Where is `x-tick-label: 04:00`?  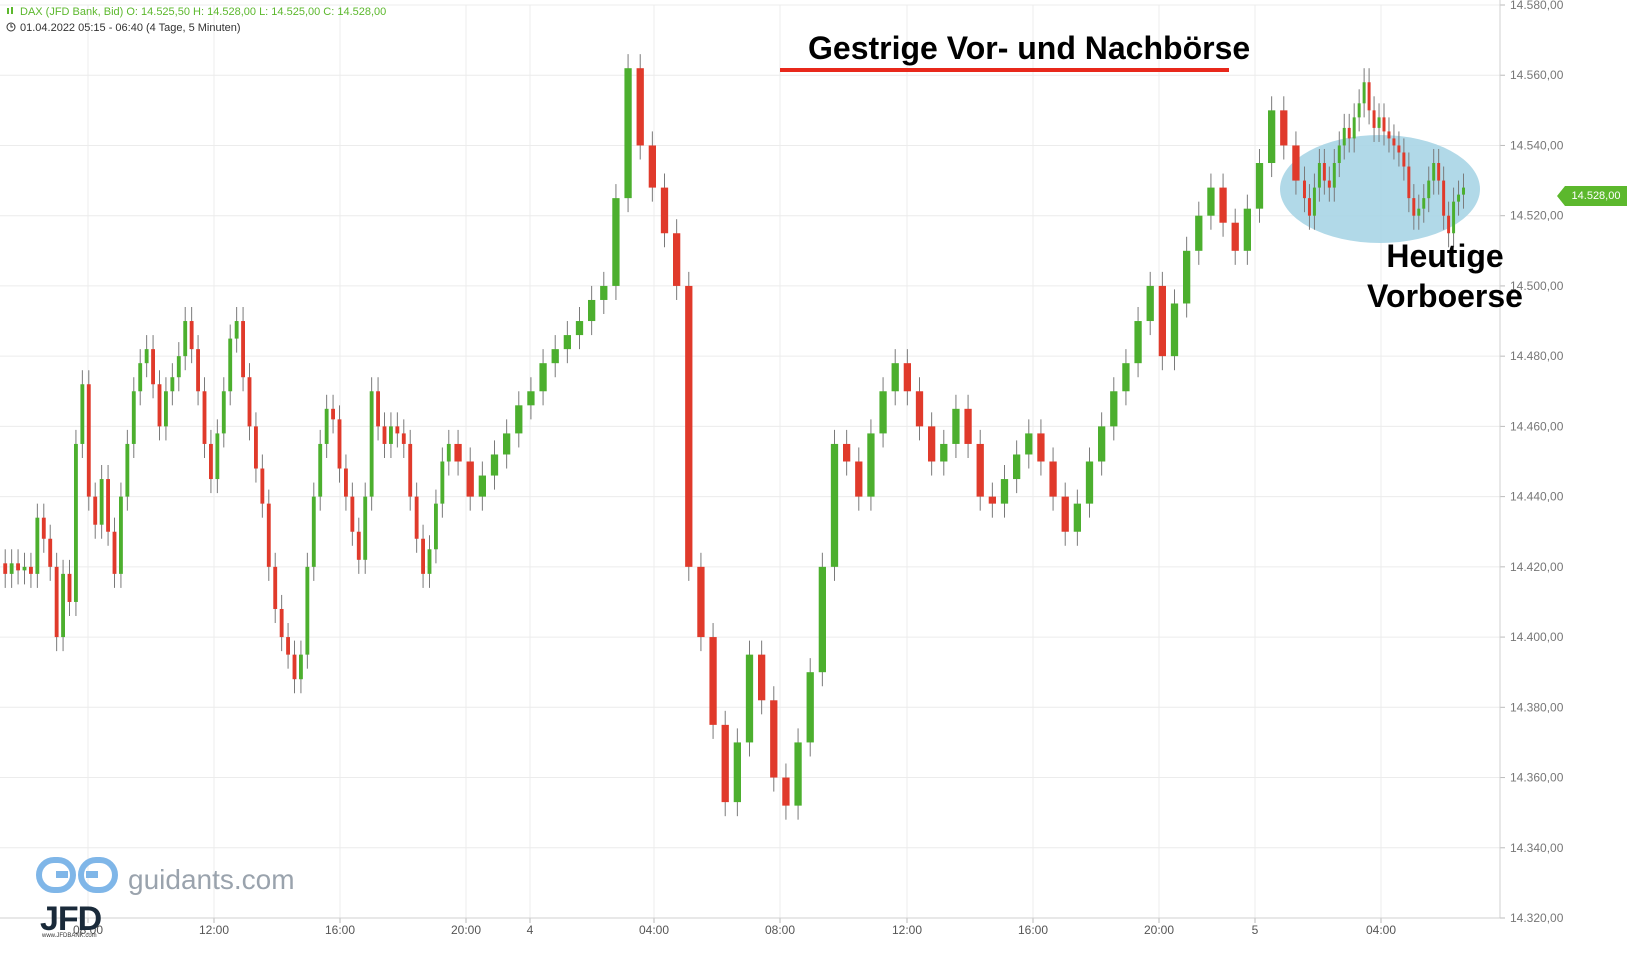
x-tick-label: 04:00 is located at coordinates (654, 930).